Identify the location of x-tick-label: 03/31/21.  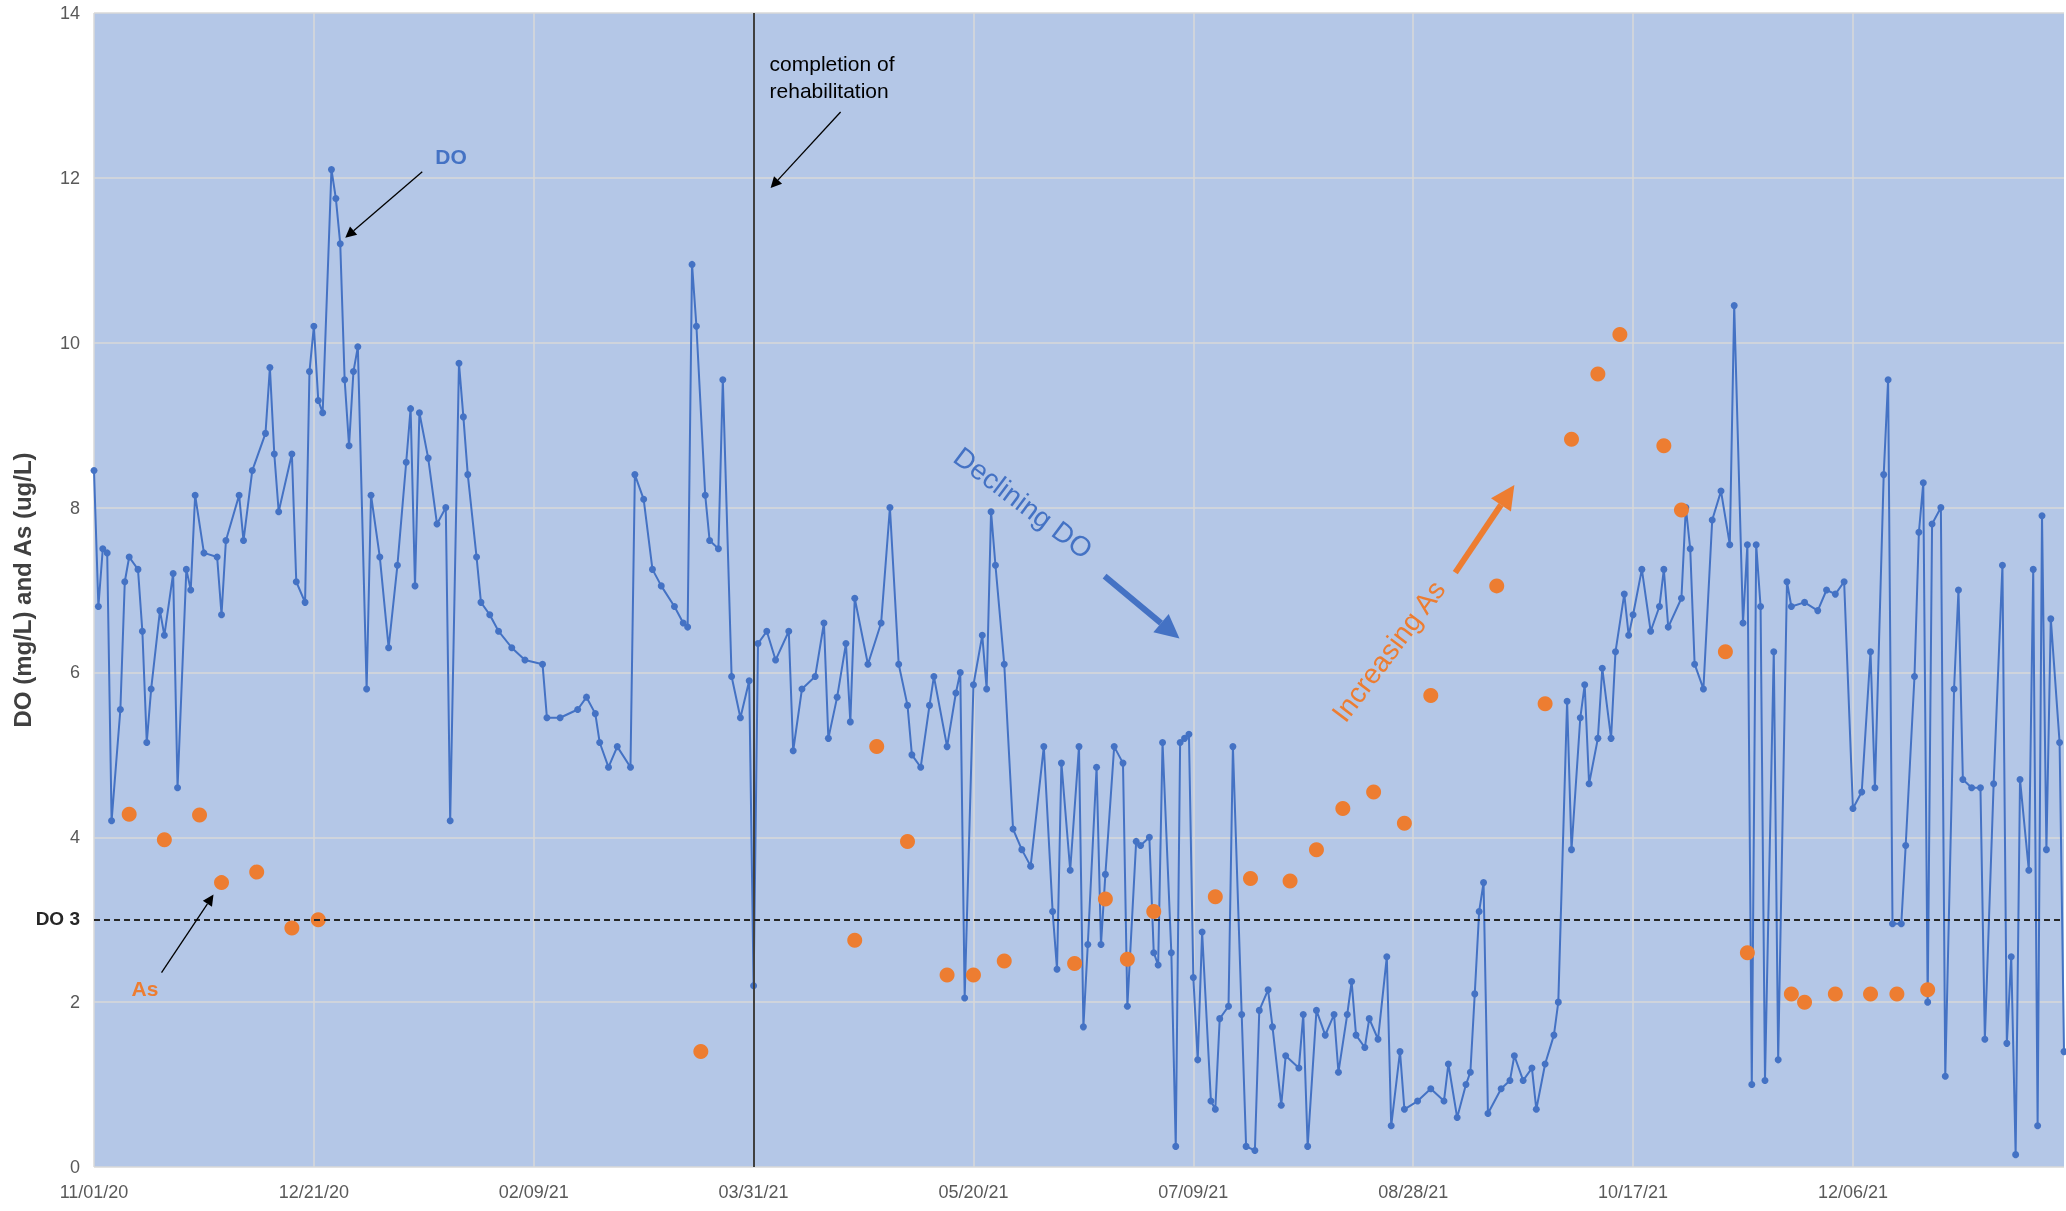
(753, 1192).